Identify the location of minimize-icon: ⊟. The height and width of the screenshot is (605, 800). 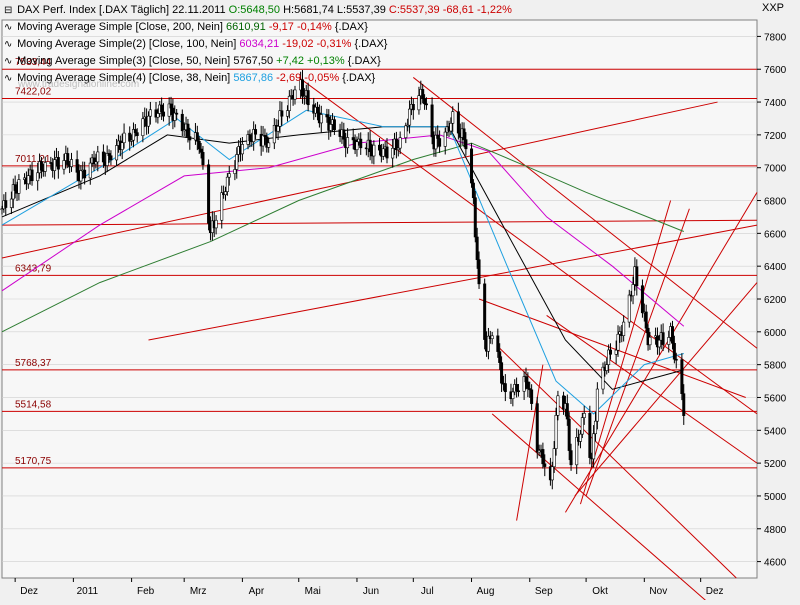
(8, 10).